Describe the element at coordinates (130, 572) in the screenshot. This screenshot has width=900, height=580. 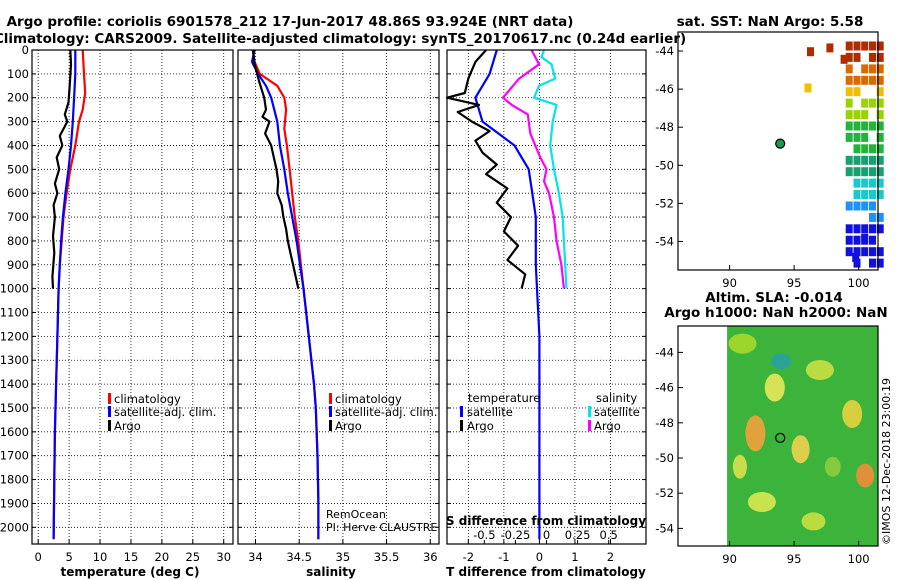
I see `temperature-xlabel: temperature (deg C)` at that location.